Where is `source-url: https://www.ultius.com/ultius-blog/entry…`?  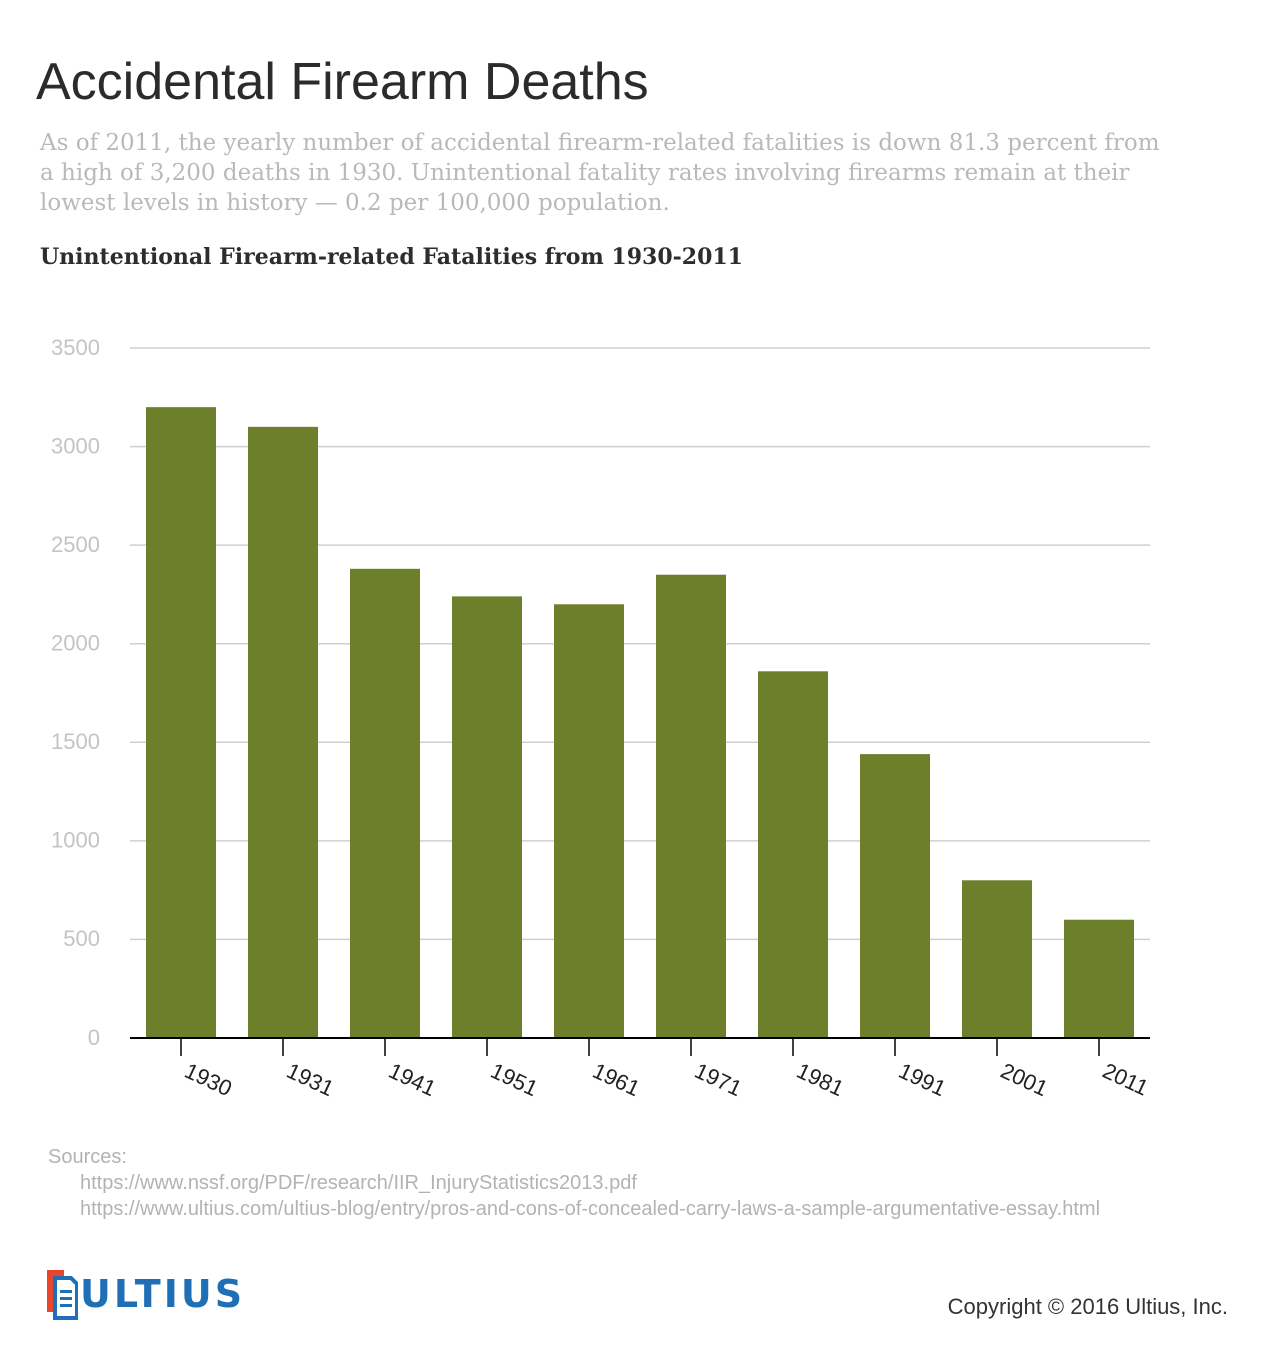
source-url: https://www.ultius.com/ultius-blog/entry… is located at coordinates (590, 1209).